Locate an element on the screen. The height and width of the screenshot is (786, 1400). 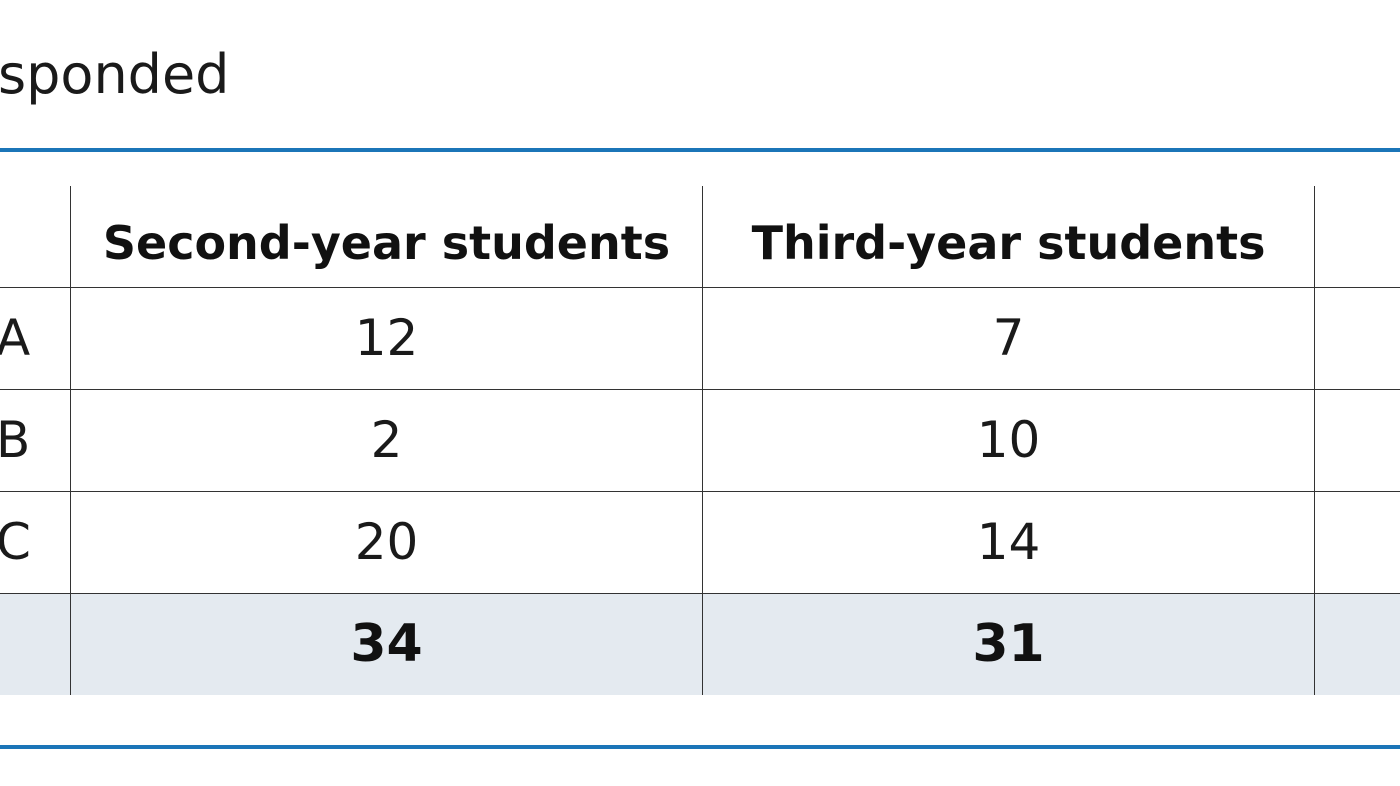
header-row: Second-year students Third-year students is located at coordinates (700, 236).